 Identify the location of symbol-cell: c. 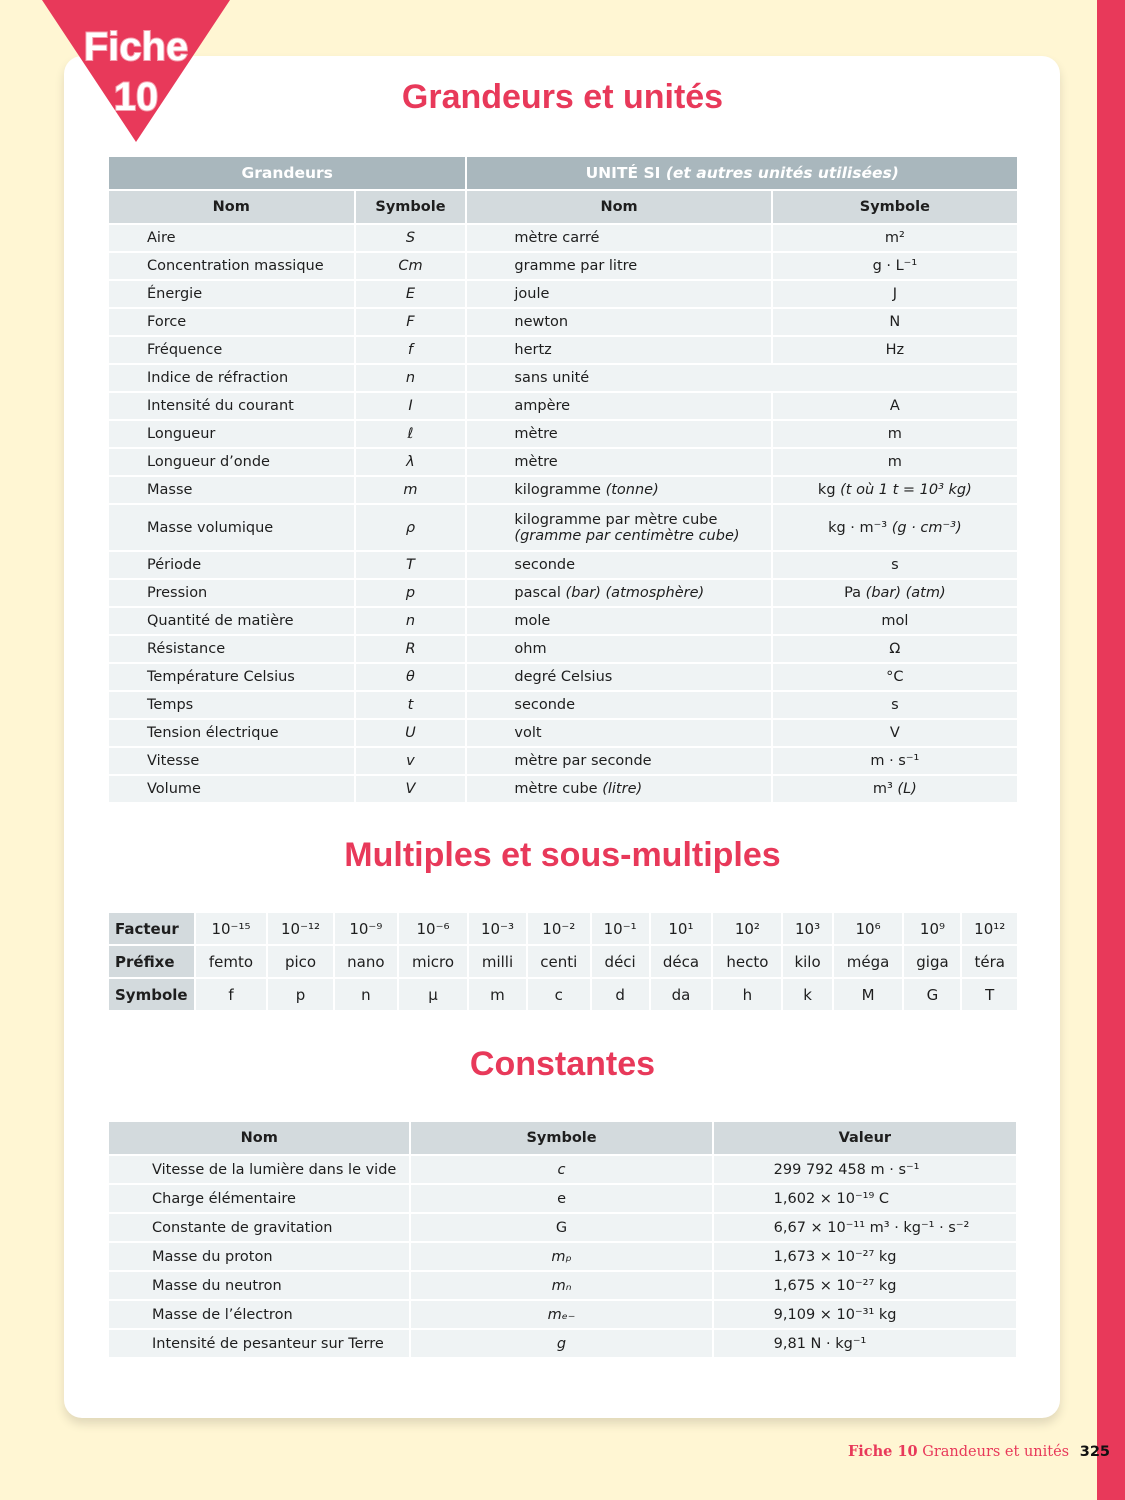
(558, 994).